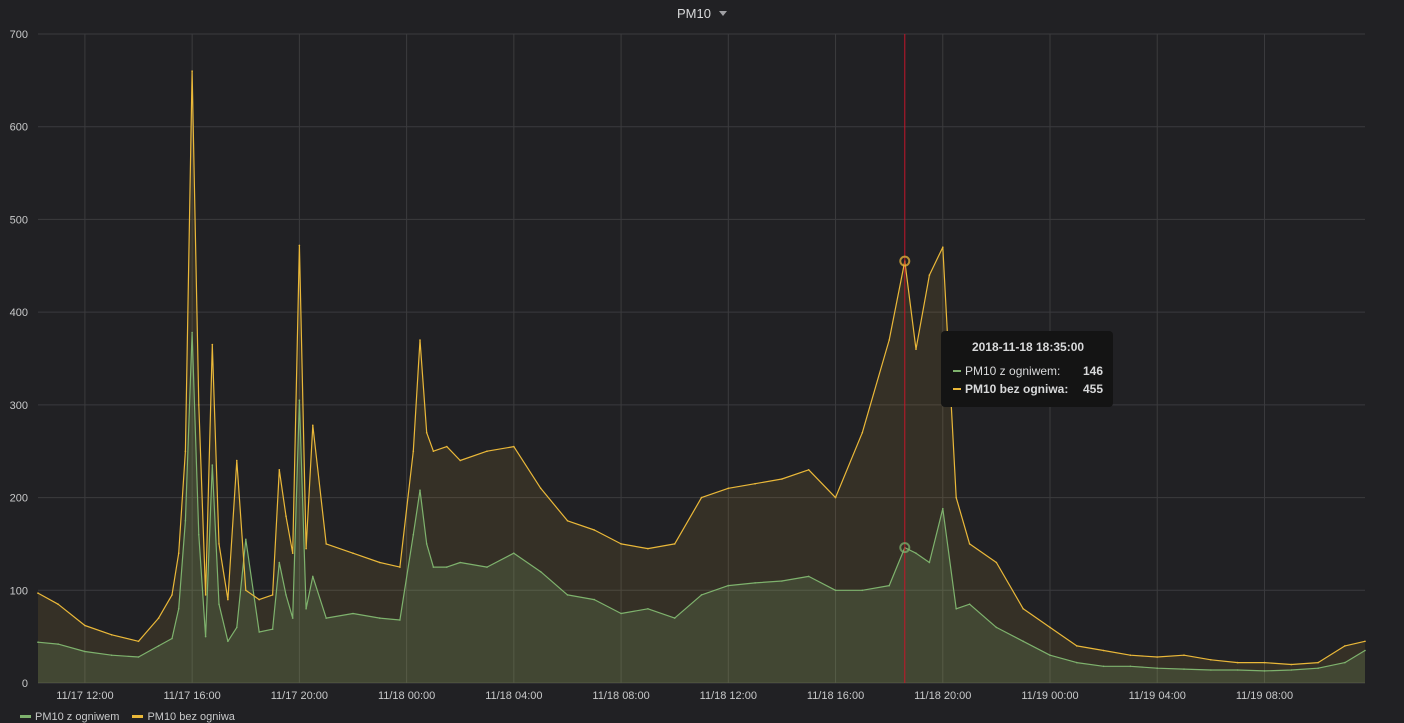 This screenshot has height=723, width=1404. What do you see at coordinates (299, 696) in the screenshot?
I see `x-tick-label: 11/17 20:00` at bounding box center [299, 696].